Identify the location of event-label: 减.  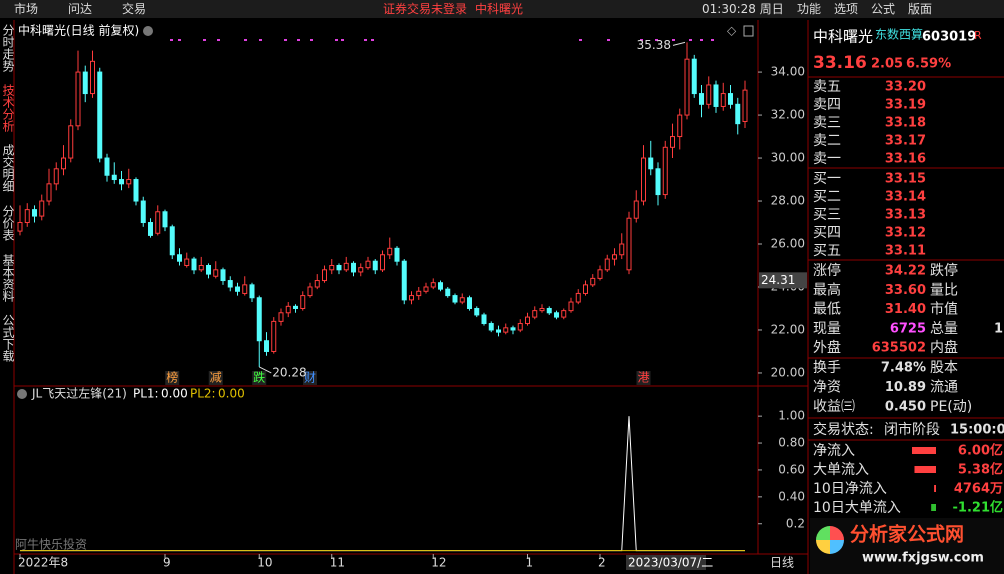
(216, 378).